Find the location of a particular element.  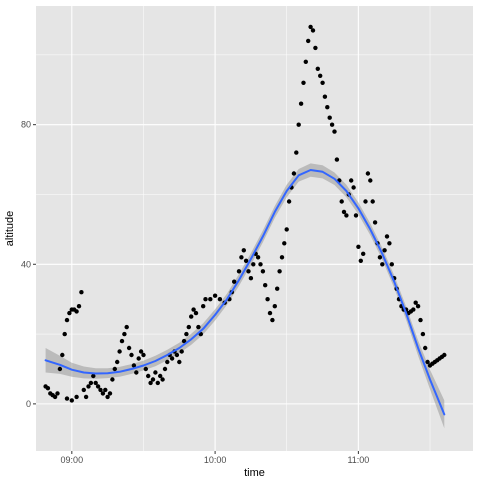

y-tick-label: 40 is located at coordinates (26, 264).